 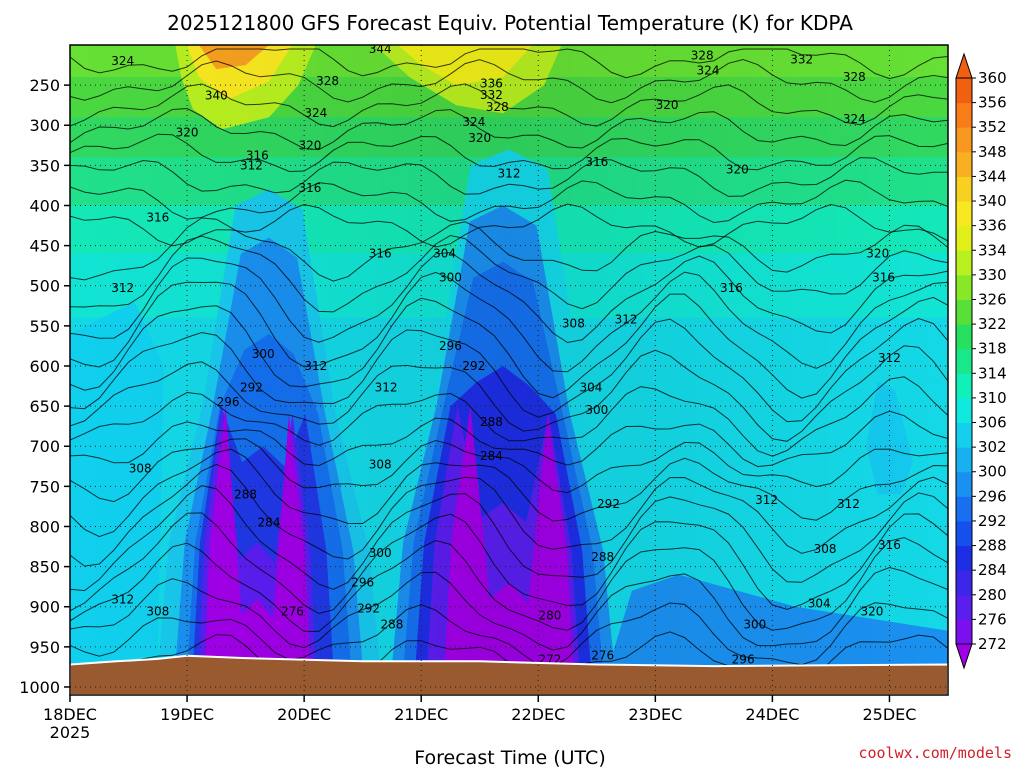 I want to click on y-tick-label: 1000, so click(x=39, y=687).